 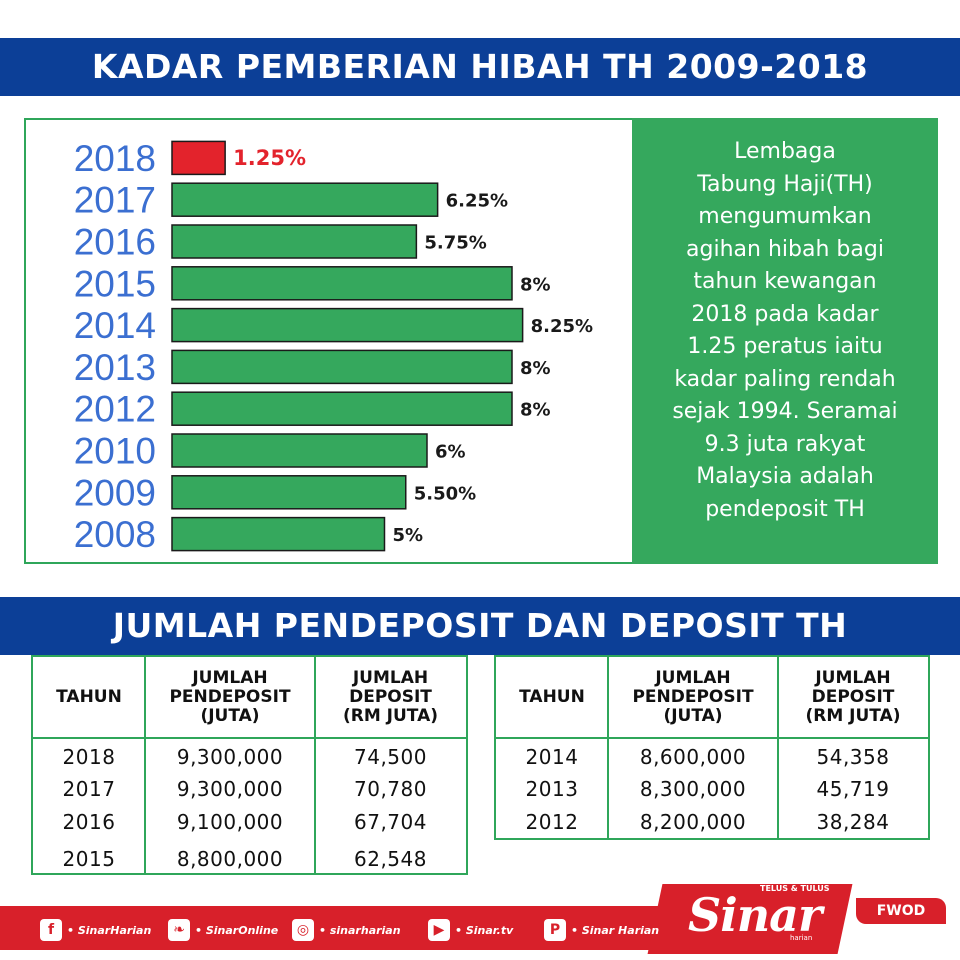 What do you see at coordinates (115, 409) in the screenshot?
I see `year-label: 2012` at bounding box center [115, 409].